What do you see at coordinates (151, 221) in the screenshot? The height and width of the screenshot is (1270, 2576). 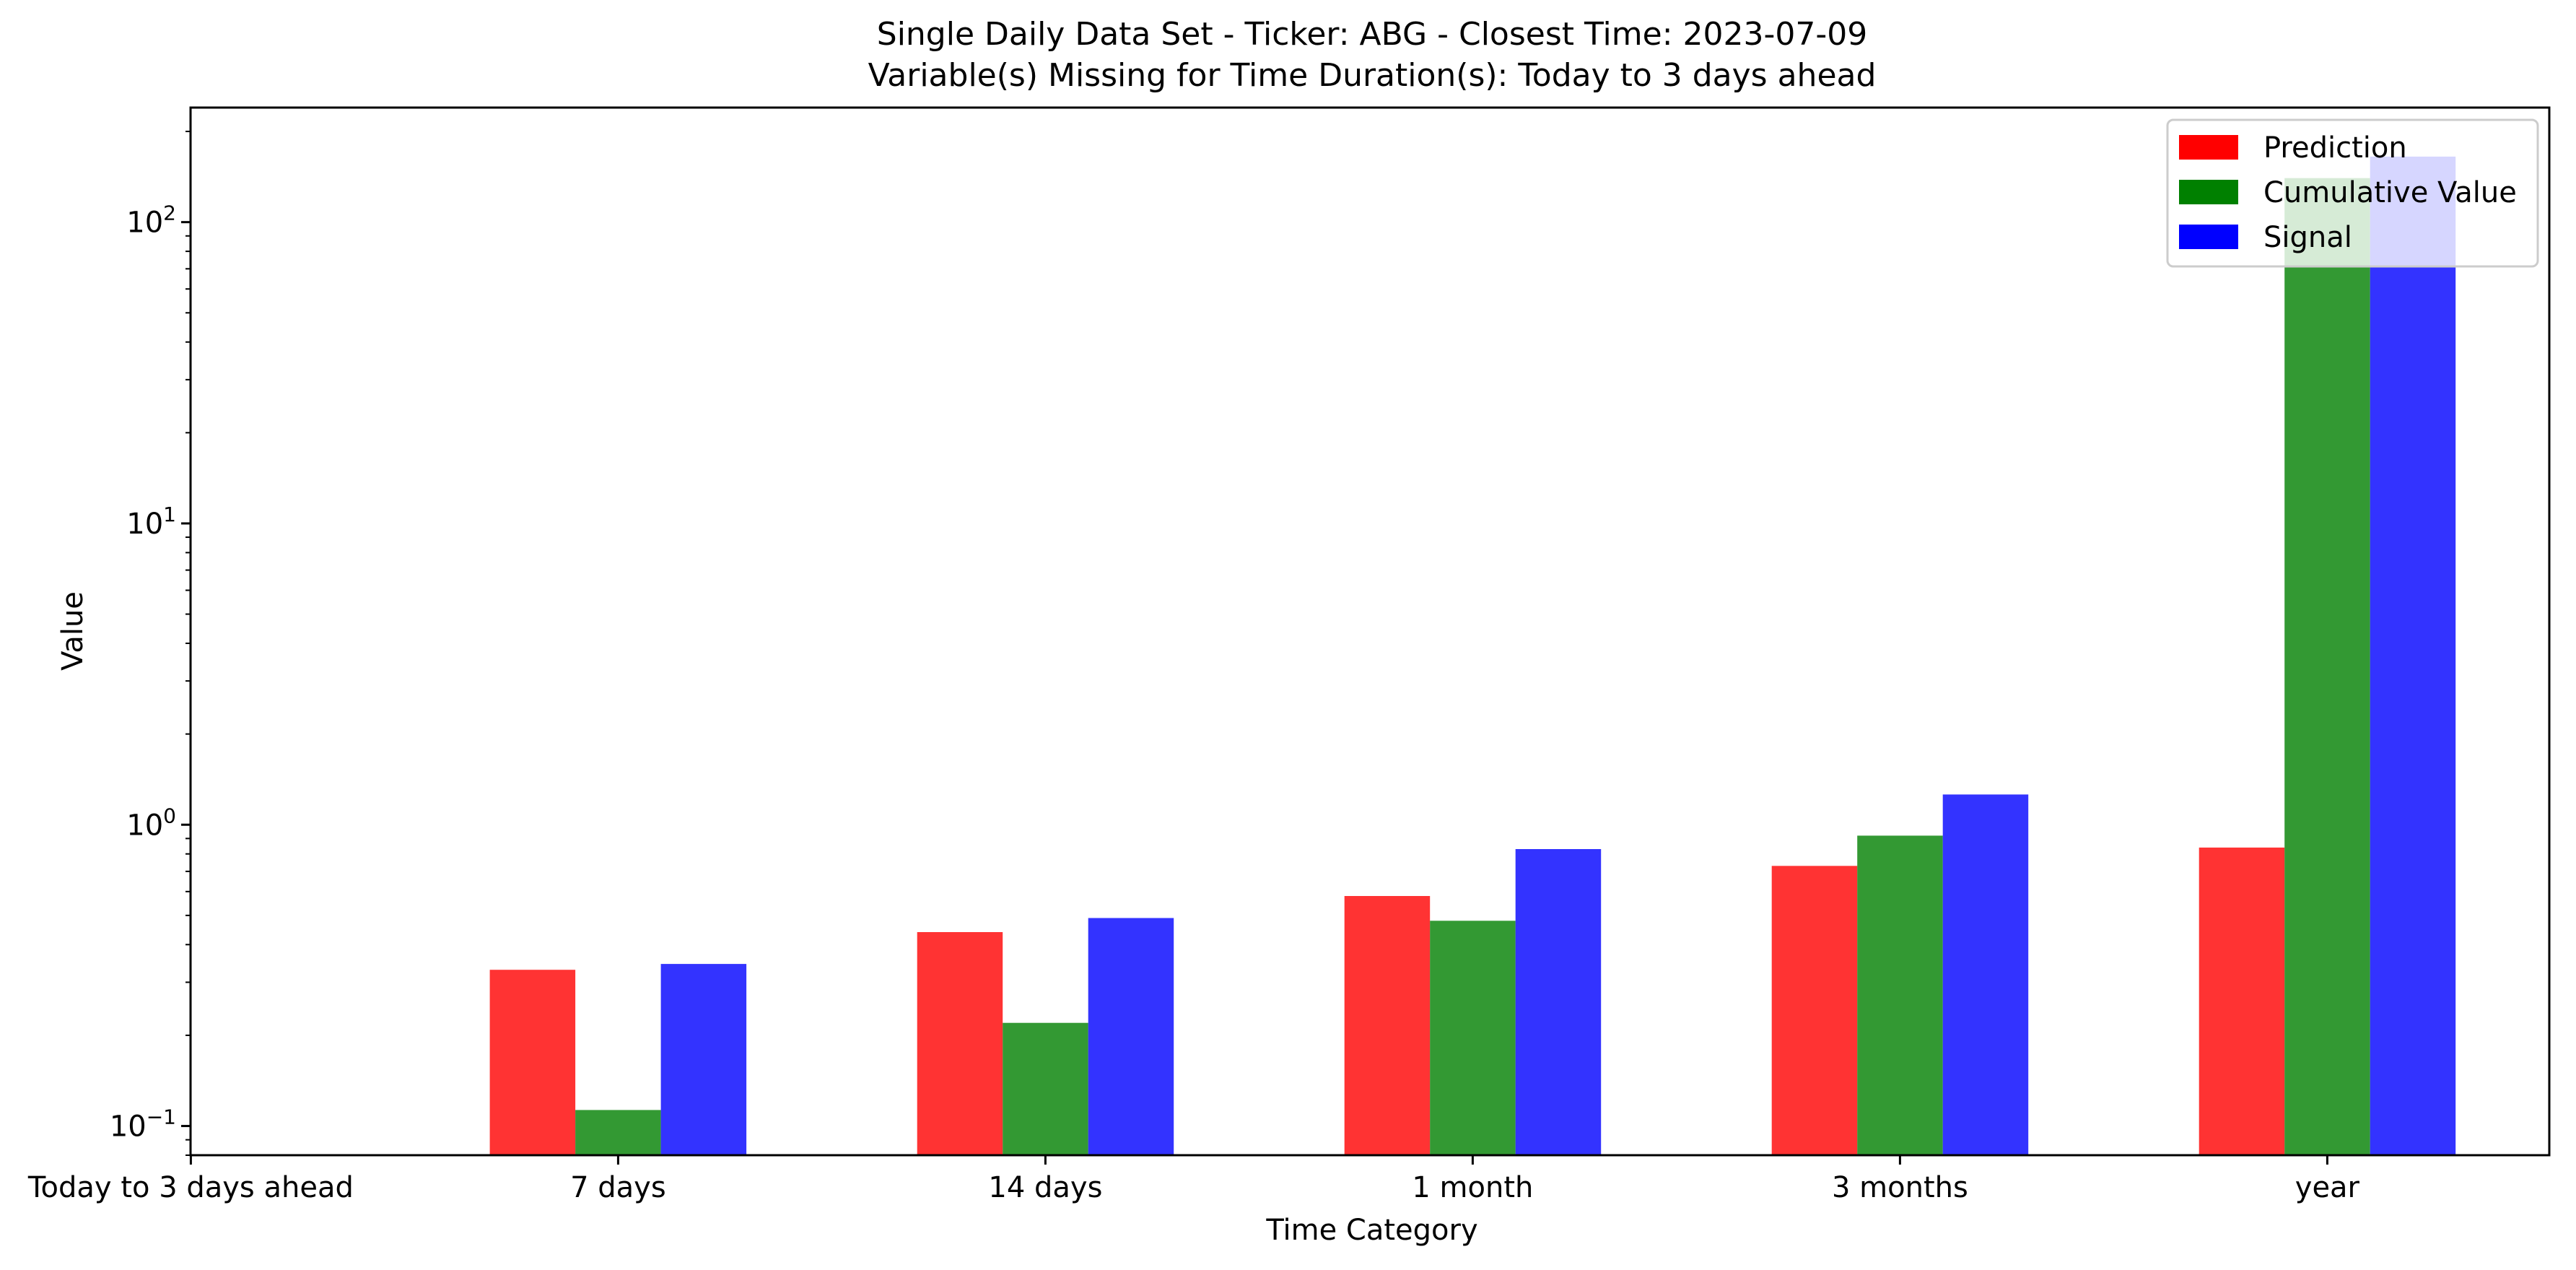 I see `y-tick-label: 10²` at bounding box center [151, 221].